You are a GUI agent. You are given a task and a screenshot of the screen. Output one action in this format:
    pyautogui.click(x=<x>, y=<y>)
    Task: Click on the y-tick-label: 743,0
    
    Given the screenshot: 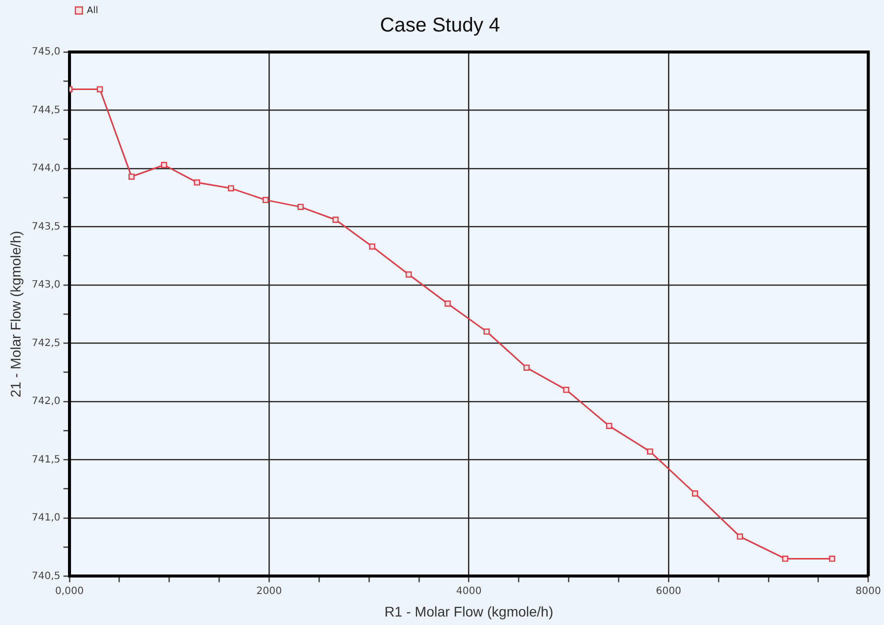 What is the action you would take?
    pyautogui.click(x=46, y=285)
    